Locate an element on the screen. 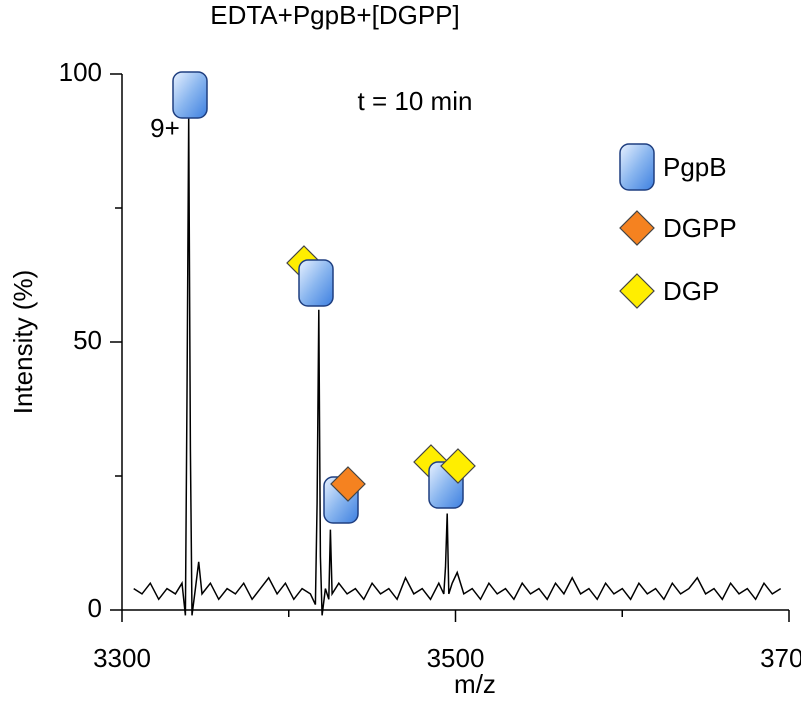 This screenshot has height=704, width=801. annotation: 9+ is located at coordinates (165, 128).